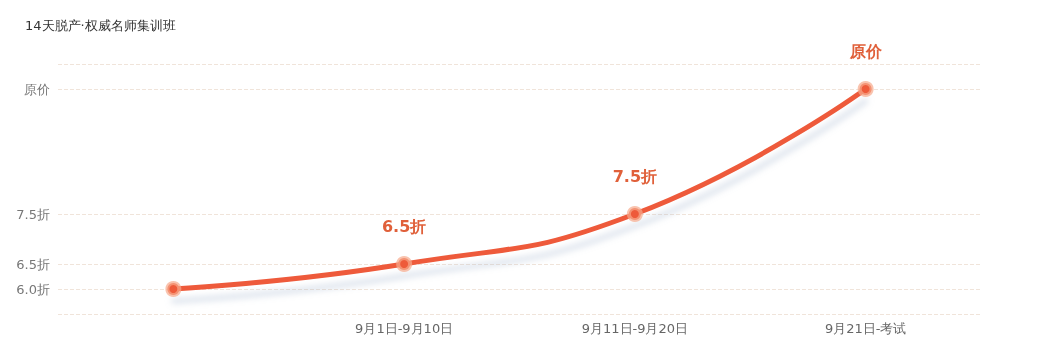  Describe the element at coordinates (33, 289) in the screenshot. I see `y-tick-label: 6.0折` at that location.